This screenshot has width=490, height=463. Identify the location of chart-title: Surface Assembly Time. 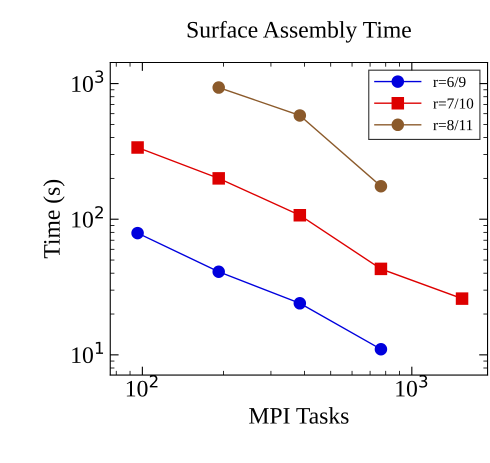
(299, 31).